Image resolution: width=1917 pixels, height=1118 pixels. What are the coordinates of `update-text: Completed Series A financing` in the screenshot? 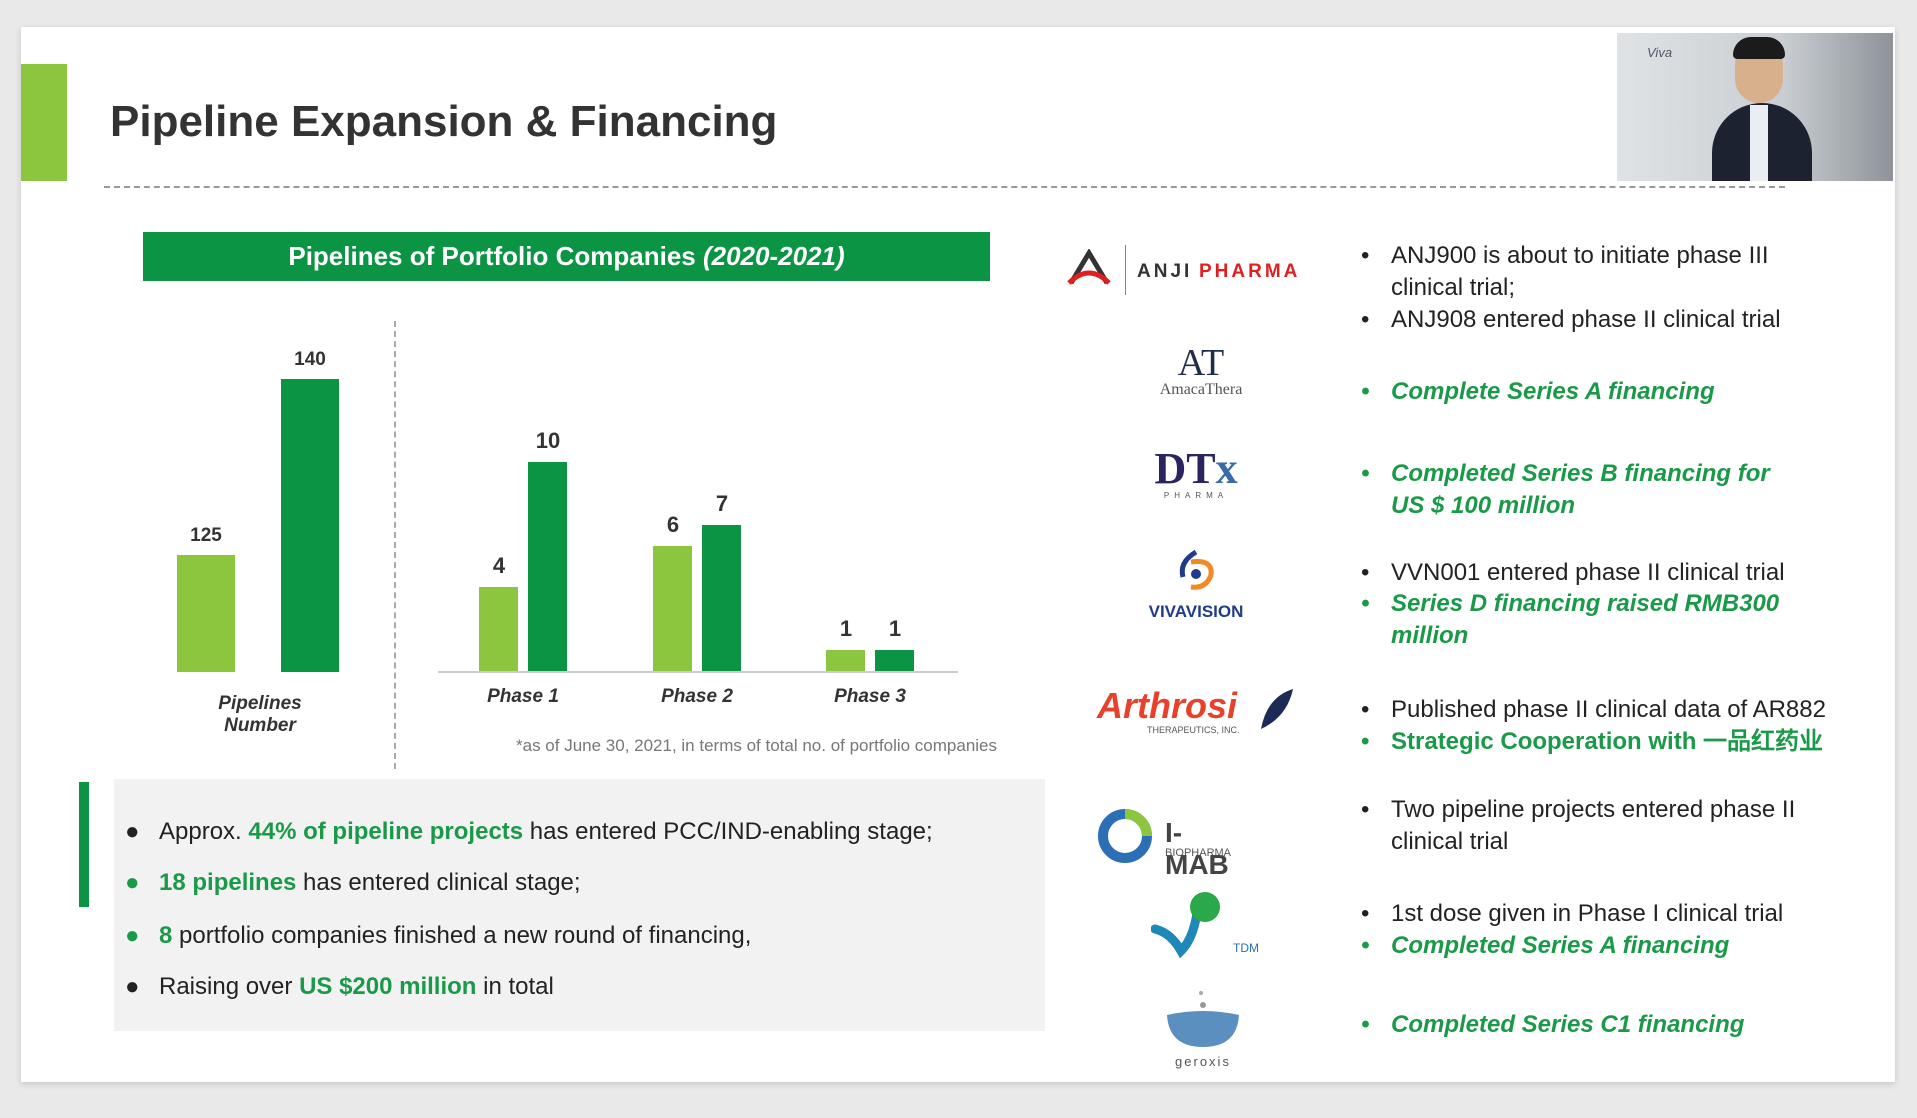 It's located at (1560, 945).